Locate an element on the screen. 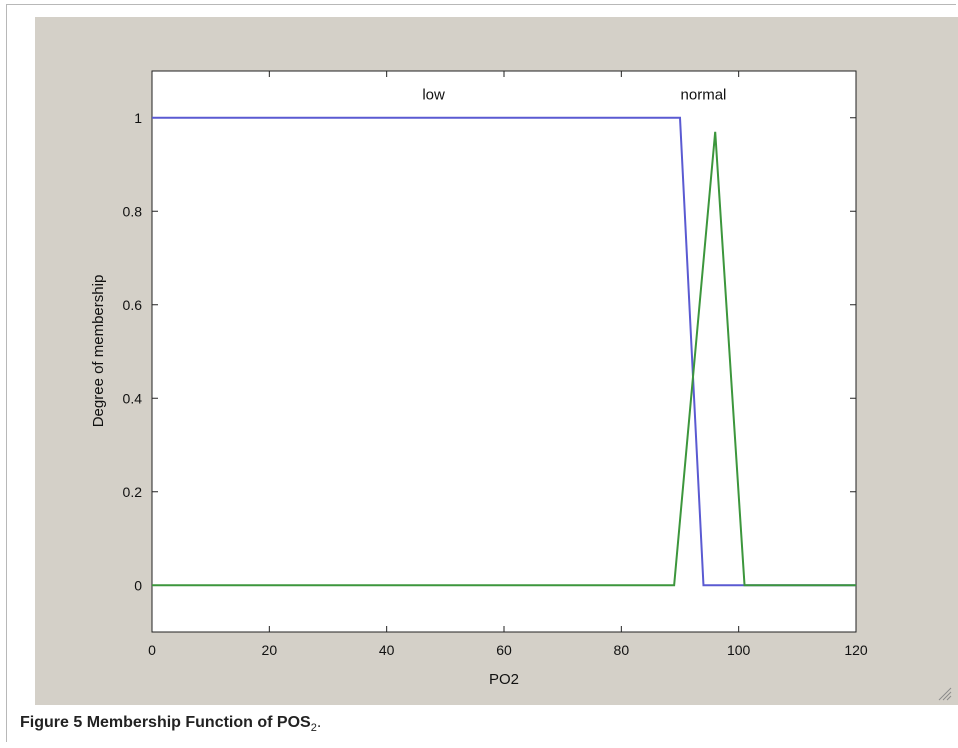  x-tick-label: 60 is located at coordinates (504, 650).